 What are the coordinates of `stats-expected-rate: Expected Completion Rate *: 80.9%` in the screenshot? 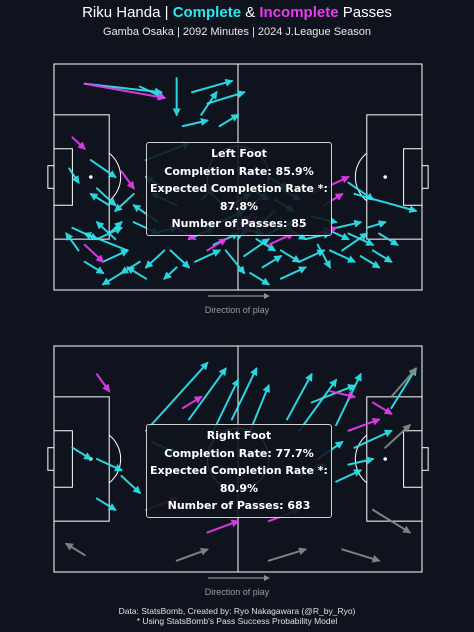 It's located at (239, 479).